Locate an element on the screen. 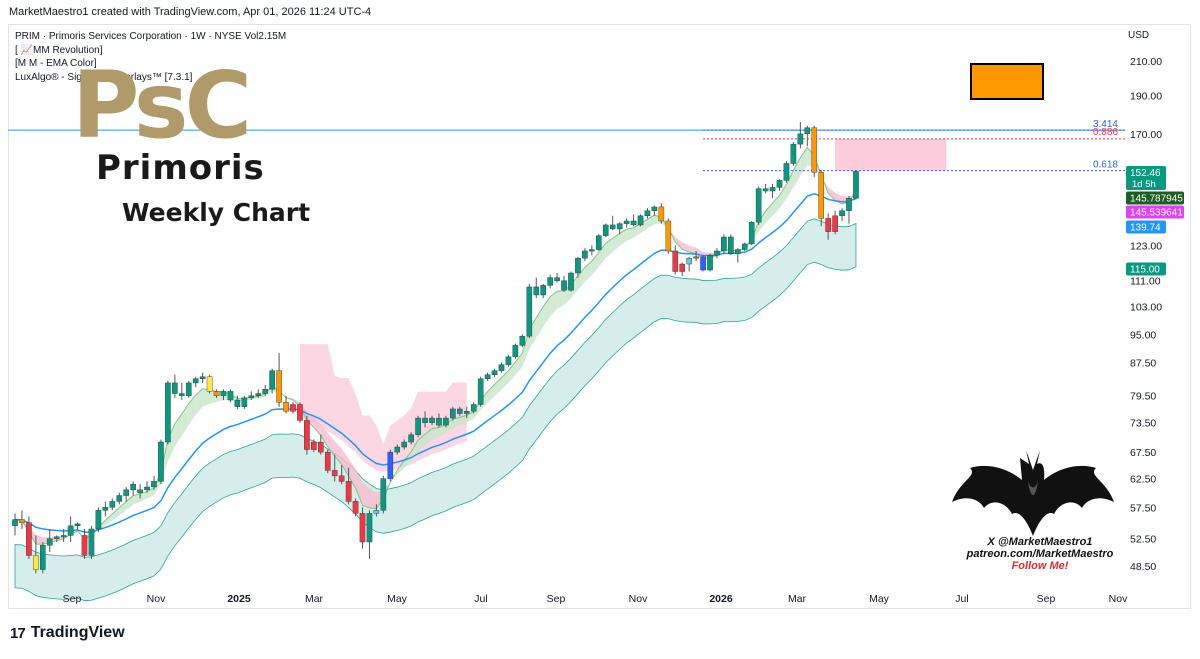 Image resolution: width=1200 pixels, height=659 pixels. currency-label: USD is located at coordinates (1139, 35).